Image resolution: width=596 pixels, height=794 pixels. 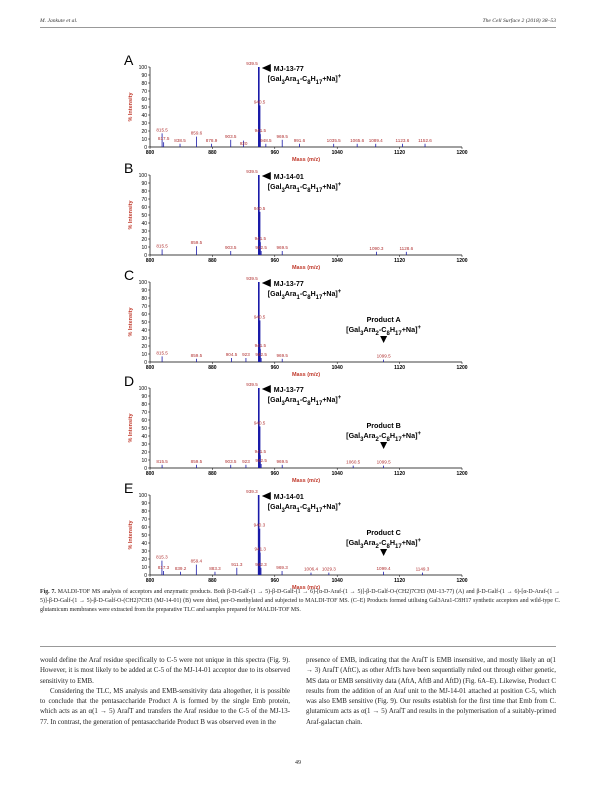 I want to click on product-formula: [Gal3Ara2-C8H17+Na]+, so click(x=383, y=331).